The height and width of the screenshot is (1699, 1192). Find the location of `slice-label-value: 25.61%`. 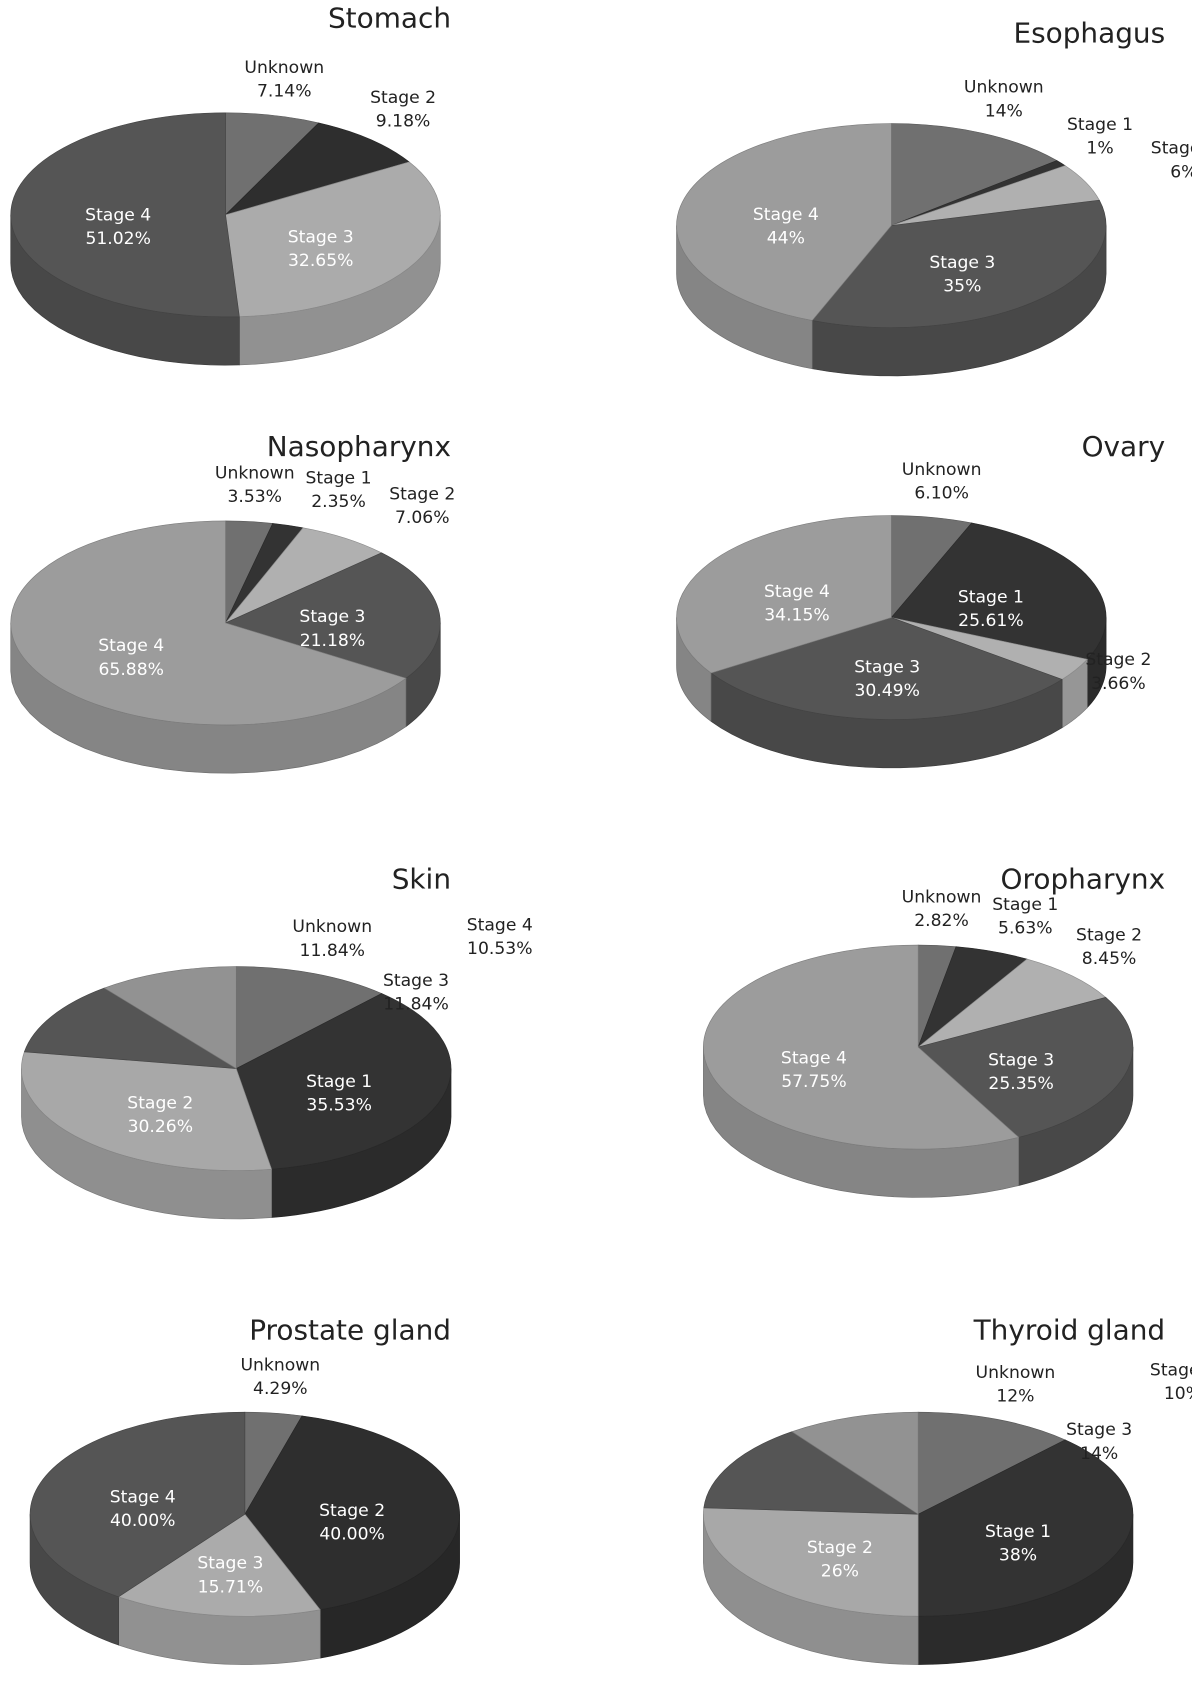

slice-label-value: 25.61% is located at coordinates (990, 621).